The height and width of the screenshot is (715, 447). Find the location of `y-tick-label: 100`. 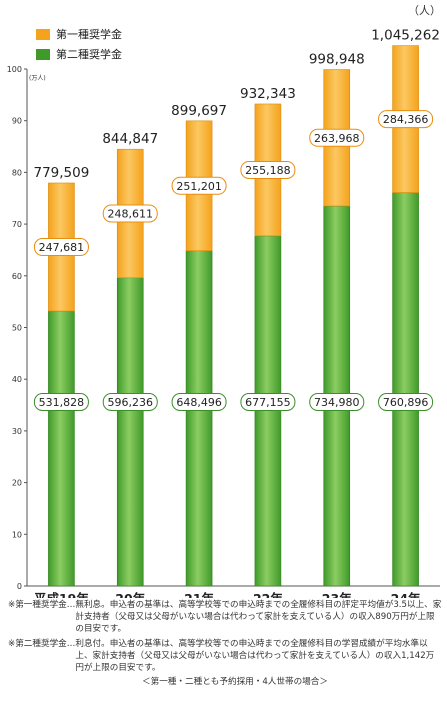

y-tick-label: 100 is located at coordinates (14, 69).